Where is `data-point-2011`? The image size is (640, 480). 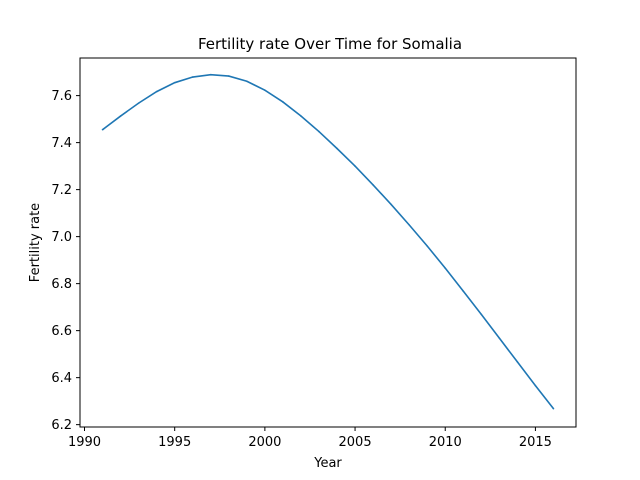 data-point-2011 is located at coordinates (463, 291).